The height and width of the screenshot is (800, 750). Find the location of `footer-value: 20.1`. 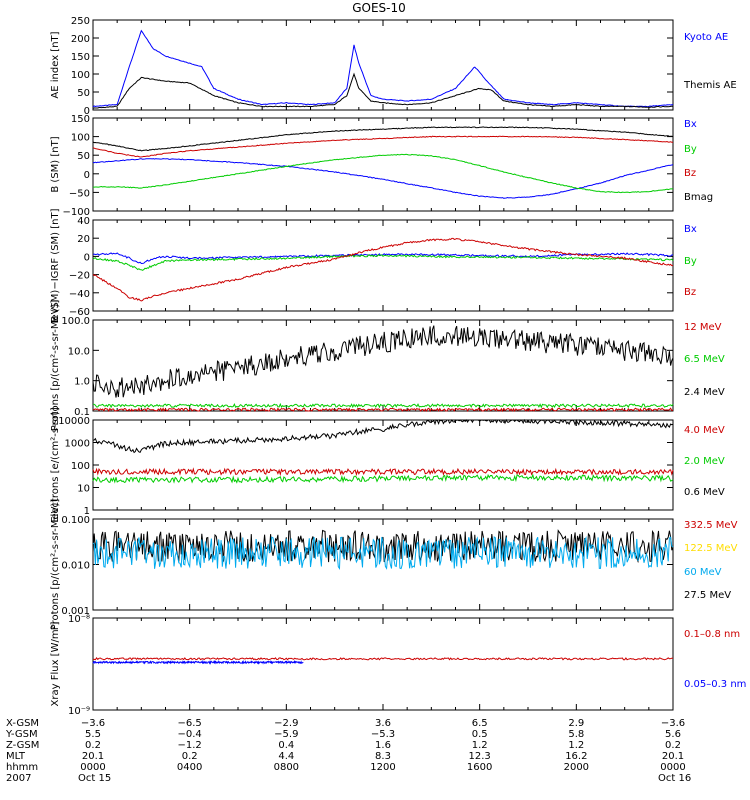

footer-value: 20.1 is located at coordinates (673, 756).